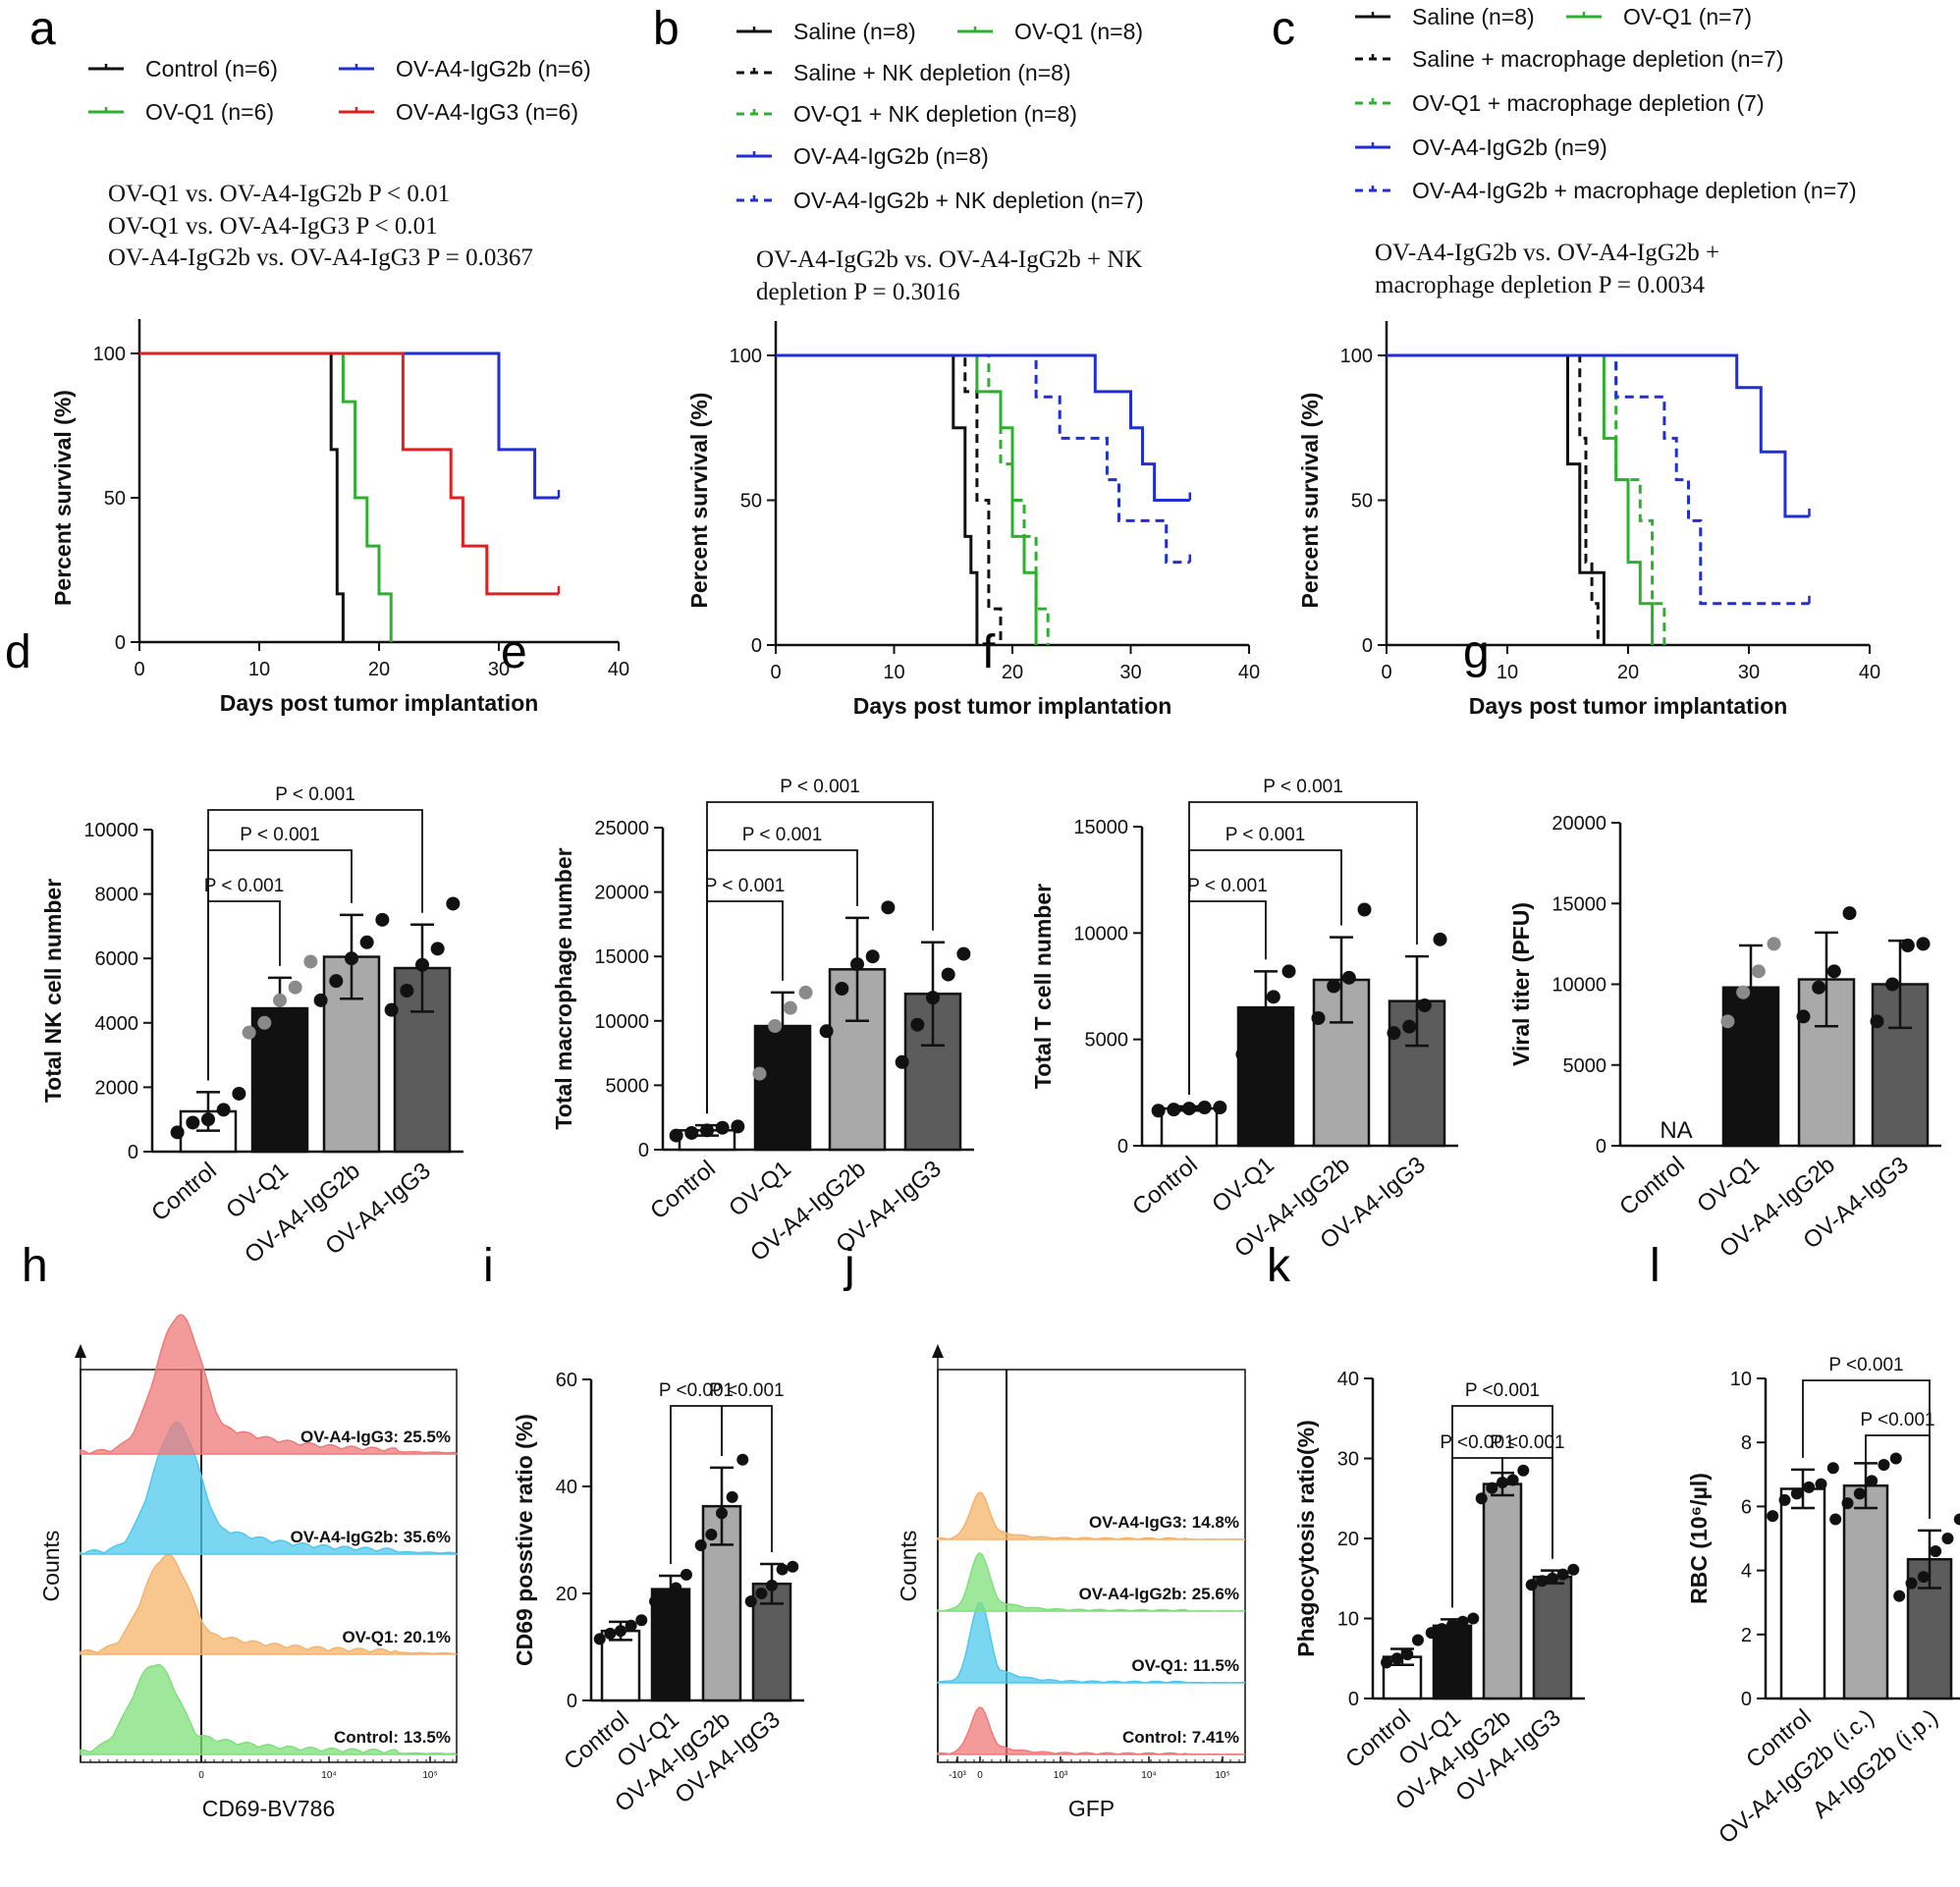 The width and height of the screenshot is (1960, 1887). What do you see at coordinates (117, 895) in the screenshot?
I see `y-tick-label-d: 8000` at bounding box center [117, 895].